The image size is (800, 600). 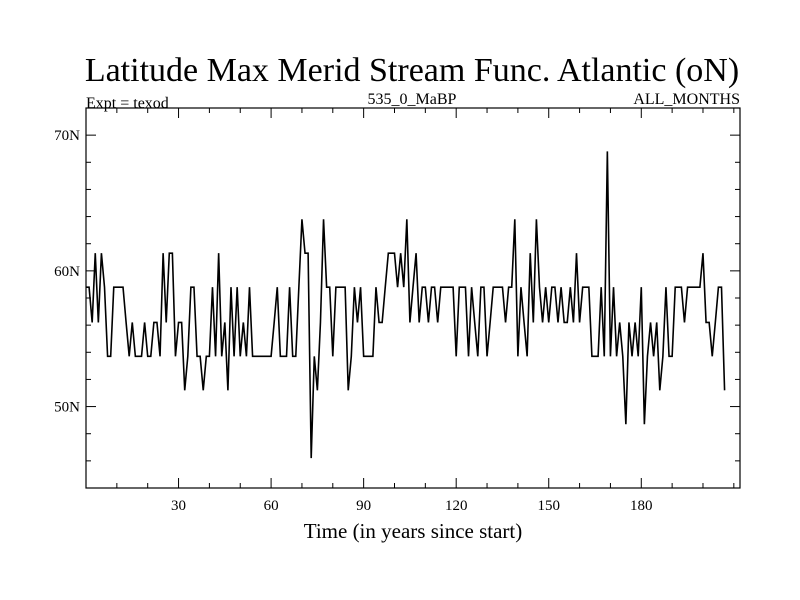 I want to click on subtitle-experiment: Expt = texod, so click(x=127, y=103).